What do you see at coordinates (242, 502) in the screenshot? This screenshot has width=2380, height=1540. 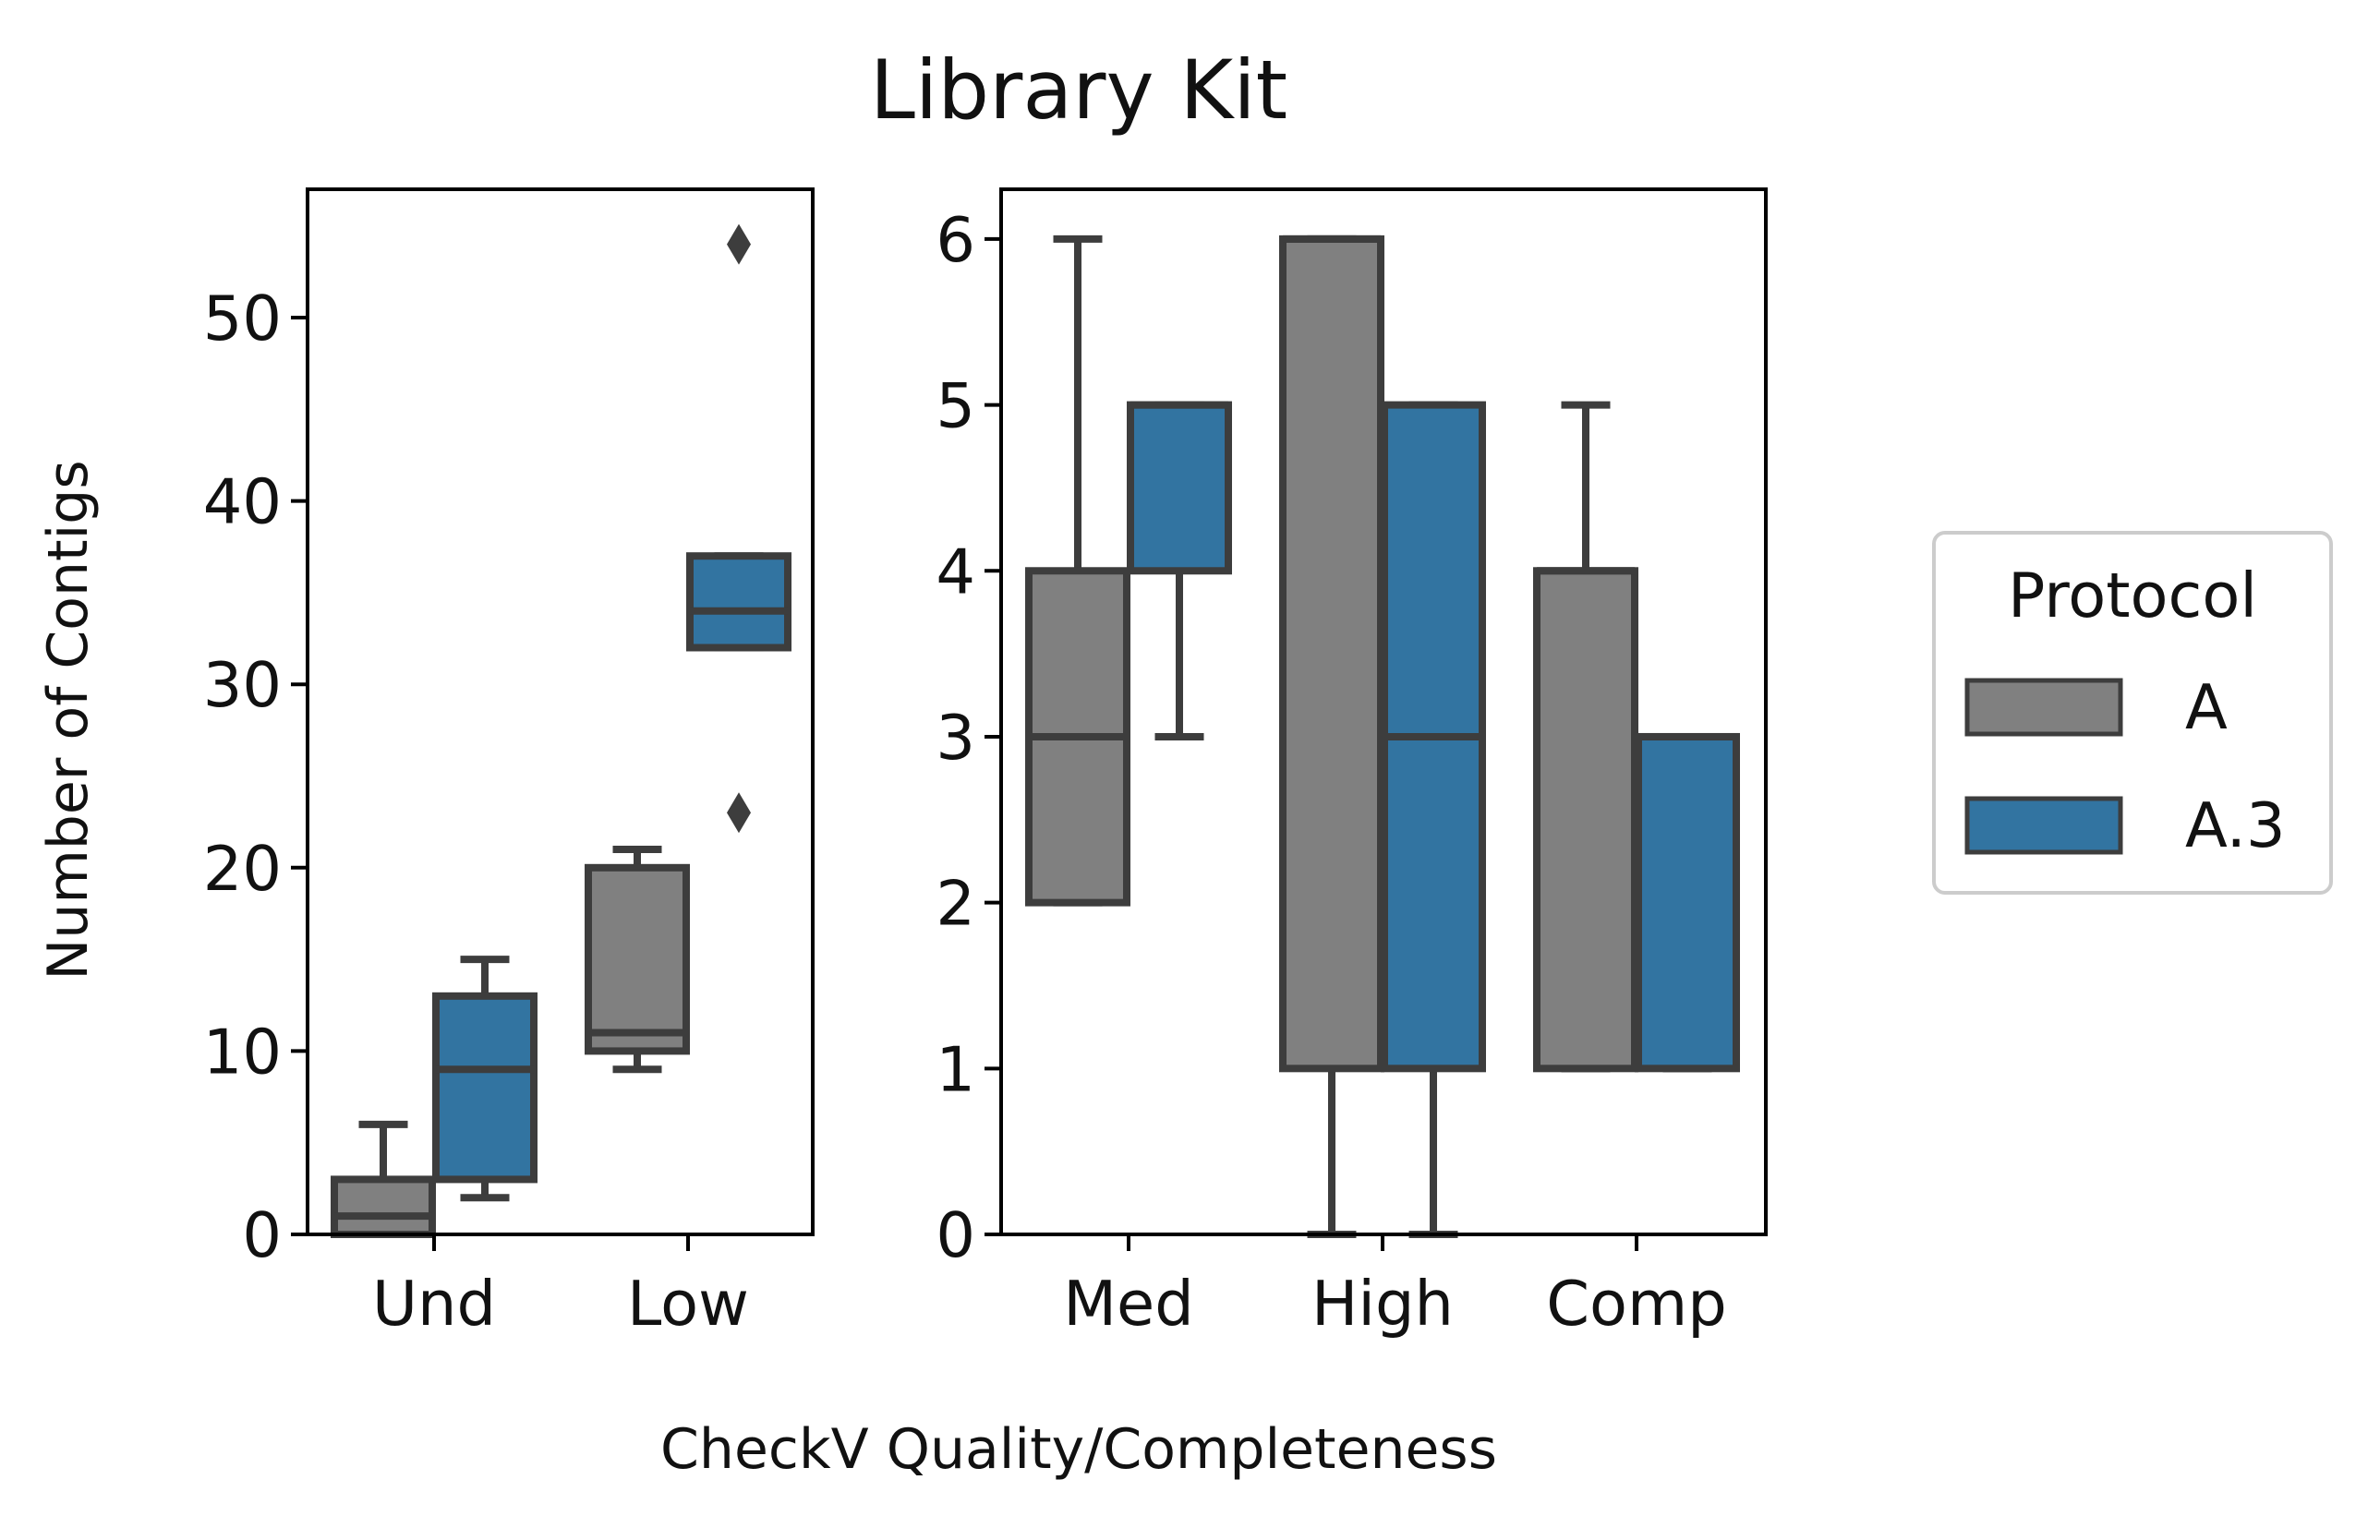 I see `y-tick-label-0-40: 40` at bounding box center [242, 502].